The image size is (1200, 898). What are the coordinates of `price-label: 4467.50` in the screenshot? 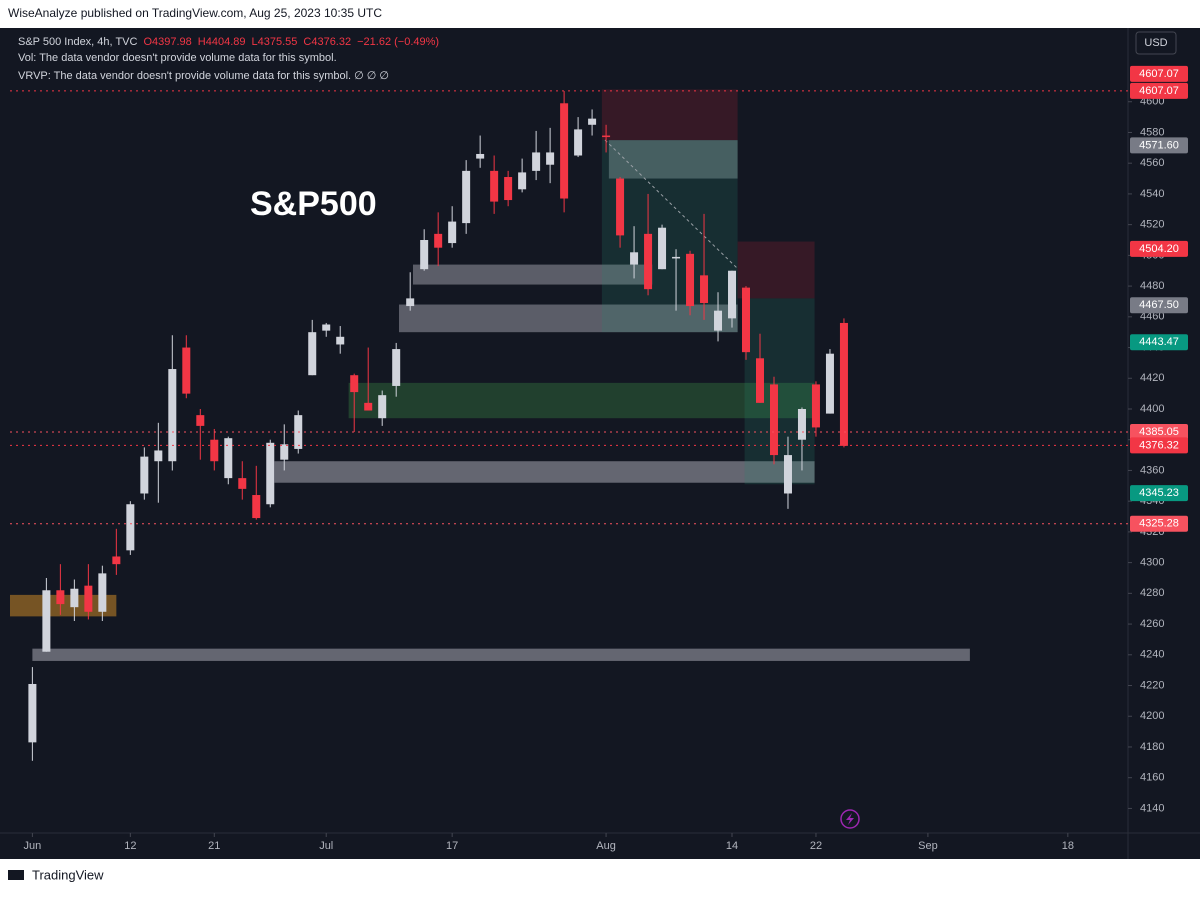 It's located at (1159, 305).